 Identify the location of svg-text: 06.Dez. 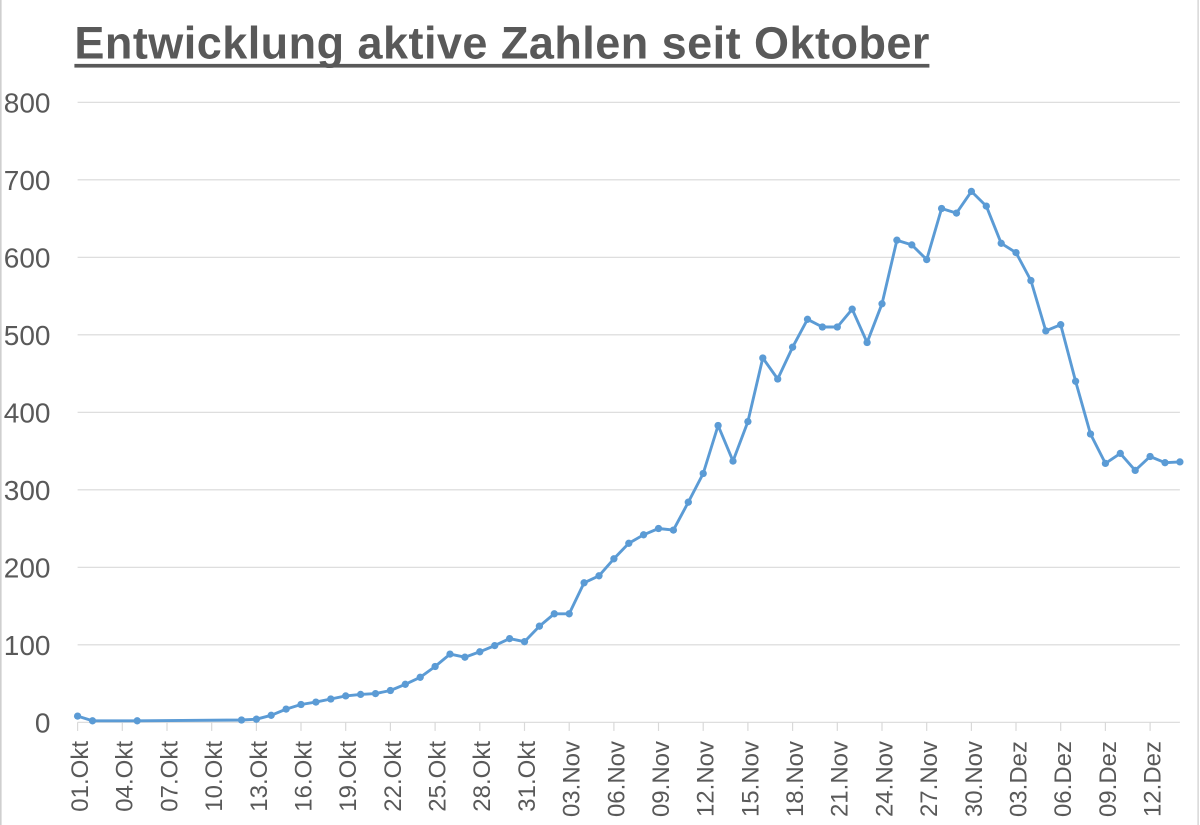
(1063, 779).